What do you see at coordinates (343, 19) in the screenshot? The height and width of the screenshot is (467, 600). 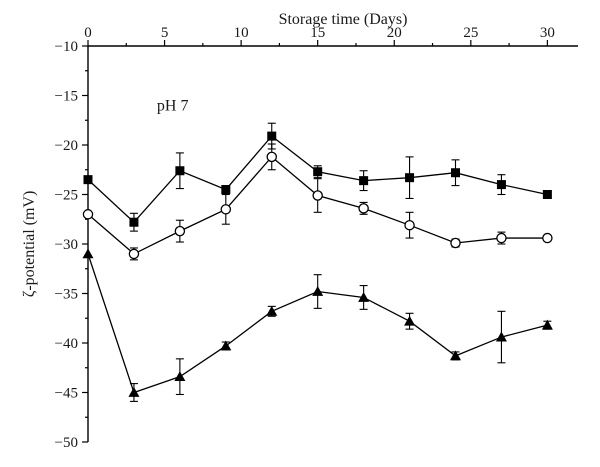 I see `x-axis-title: Storage time (Days)` at bounding box center [343, 19].